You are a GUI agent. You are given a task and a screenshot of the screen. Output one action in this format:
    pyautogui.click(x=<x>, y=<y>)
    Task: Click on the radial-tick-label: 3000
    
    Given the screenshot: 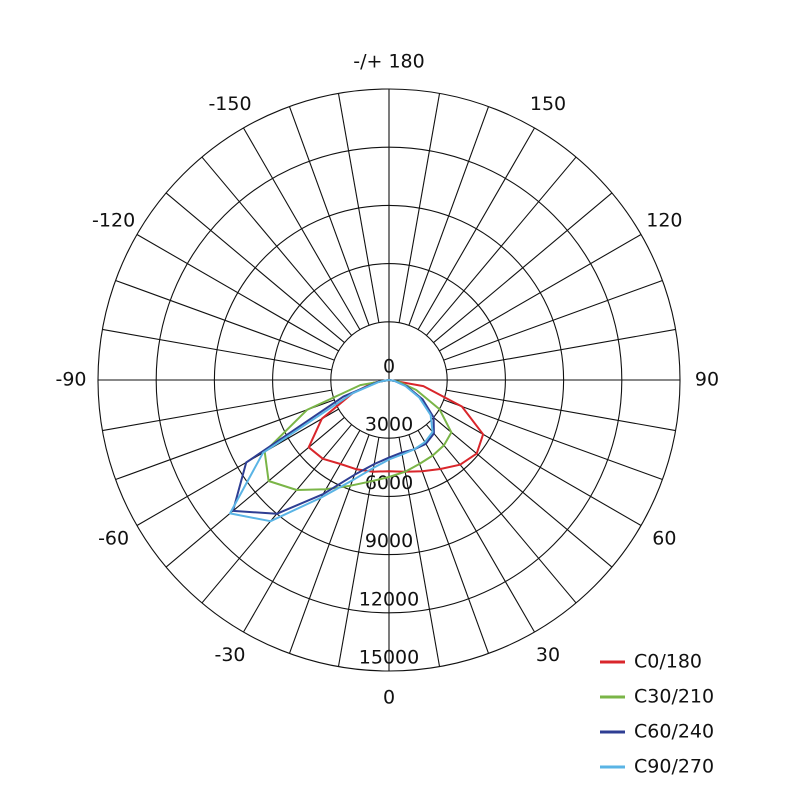 What is the action you would take?
    pyautogui.click(x=389, y=425)
    